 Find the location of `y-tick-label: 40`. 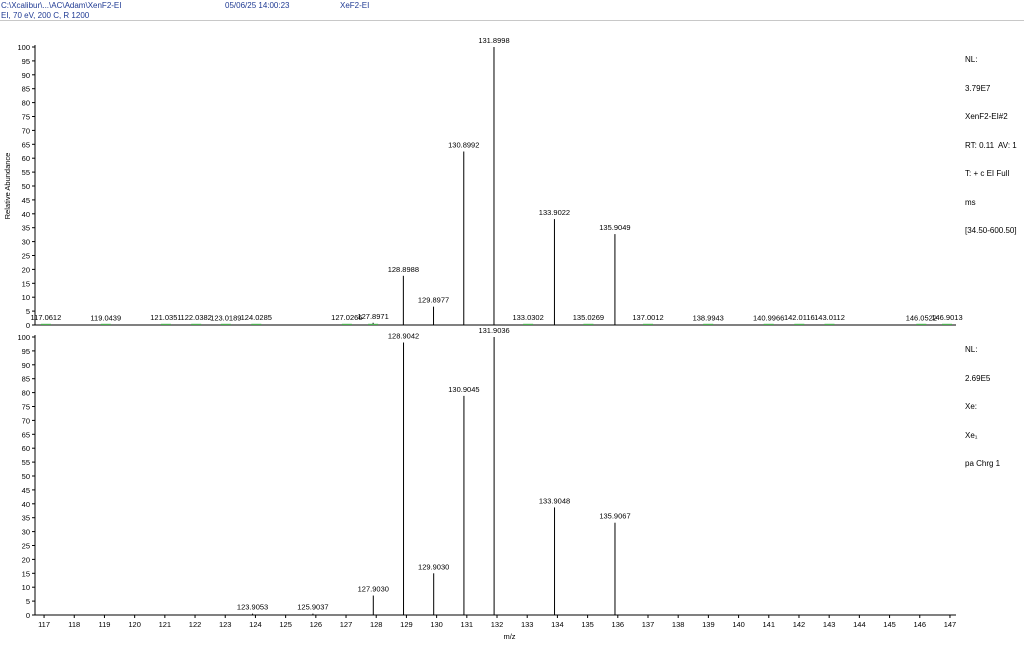

y-tick-label: 40 is located at coordinates (26, 504).